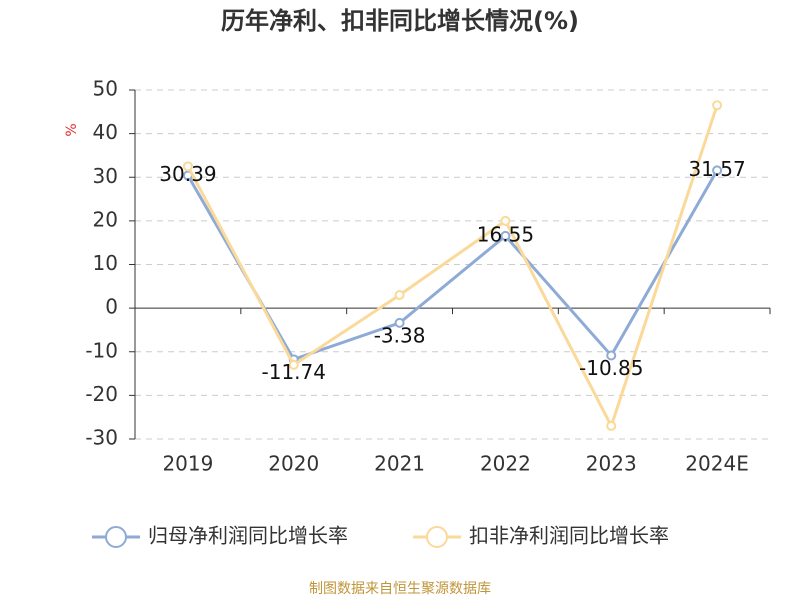 The width and height of the screenshot is (800, 600). Describe the element at coordinates (187, 464) in the screenshot. I see `x-tick-label: 2019` at that location.